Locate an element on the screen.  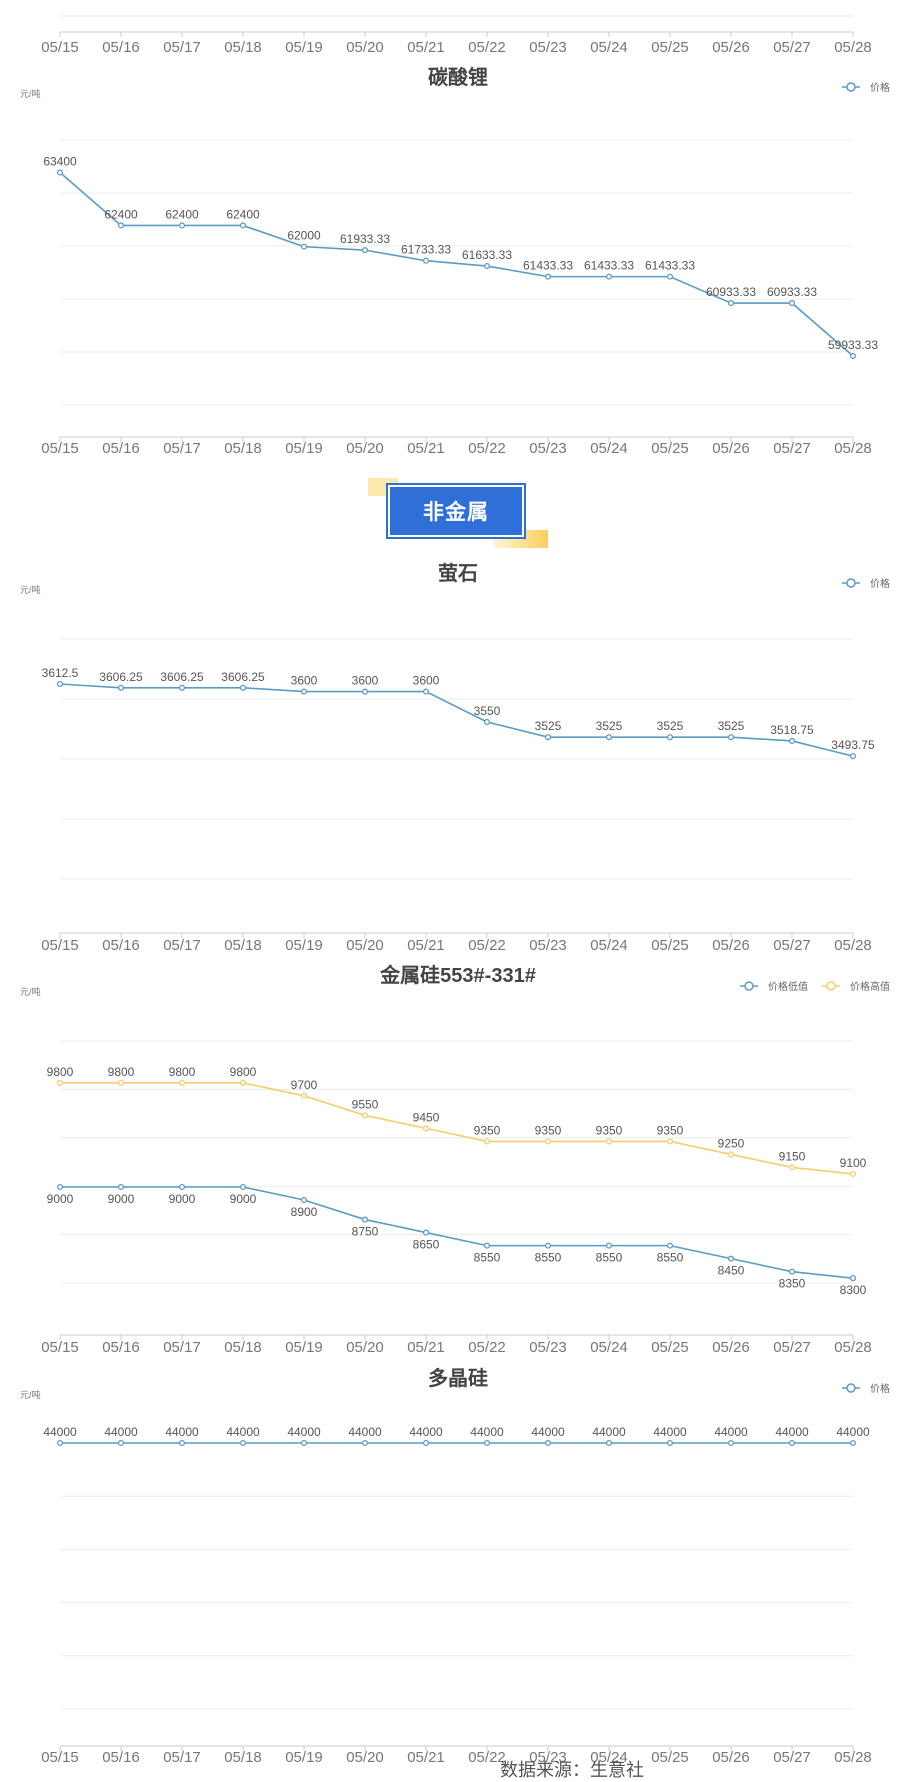
series-line is located at coordinates (457, 1232).